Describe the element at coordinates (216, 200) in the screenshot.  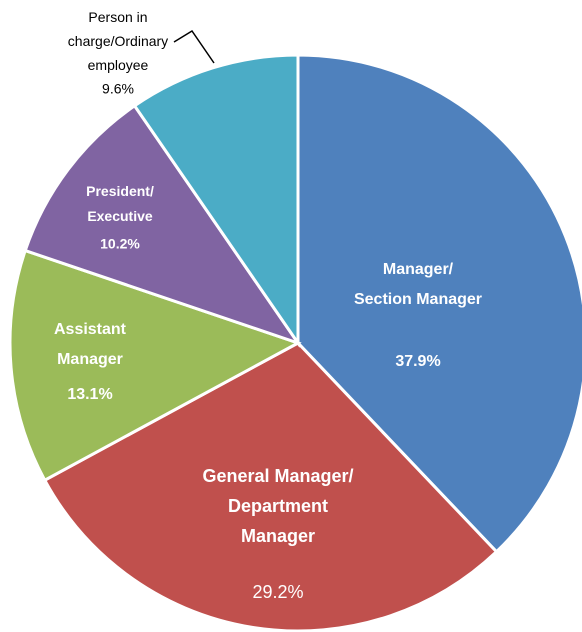
I see `pie-slice` at that location.